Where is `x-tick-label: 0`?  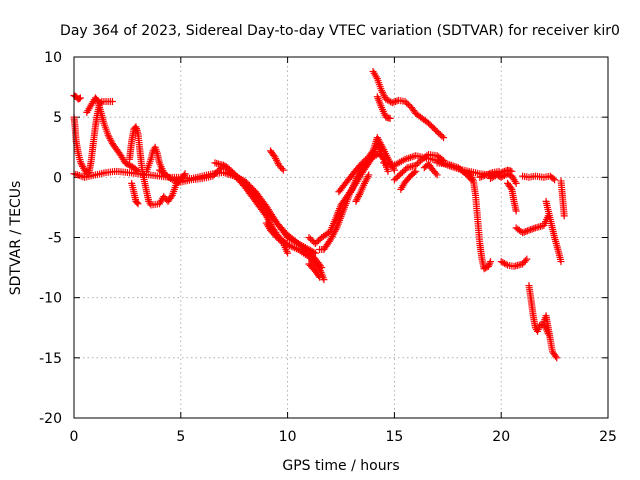
x-tick-label: 0 is located at coordinates (74, 437).